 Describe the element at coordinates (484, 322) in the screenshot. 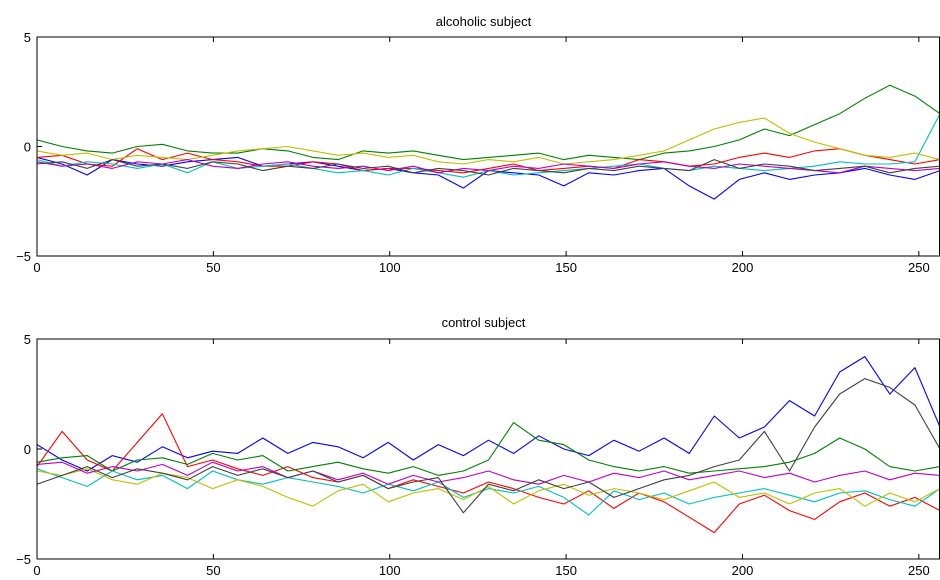

I see `chart-title: control subject` at that location.